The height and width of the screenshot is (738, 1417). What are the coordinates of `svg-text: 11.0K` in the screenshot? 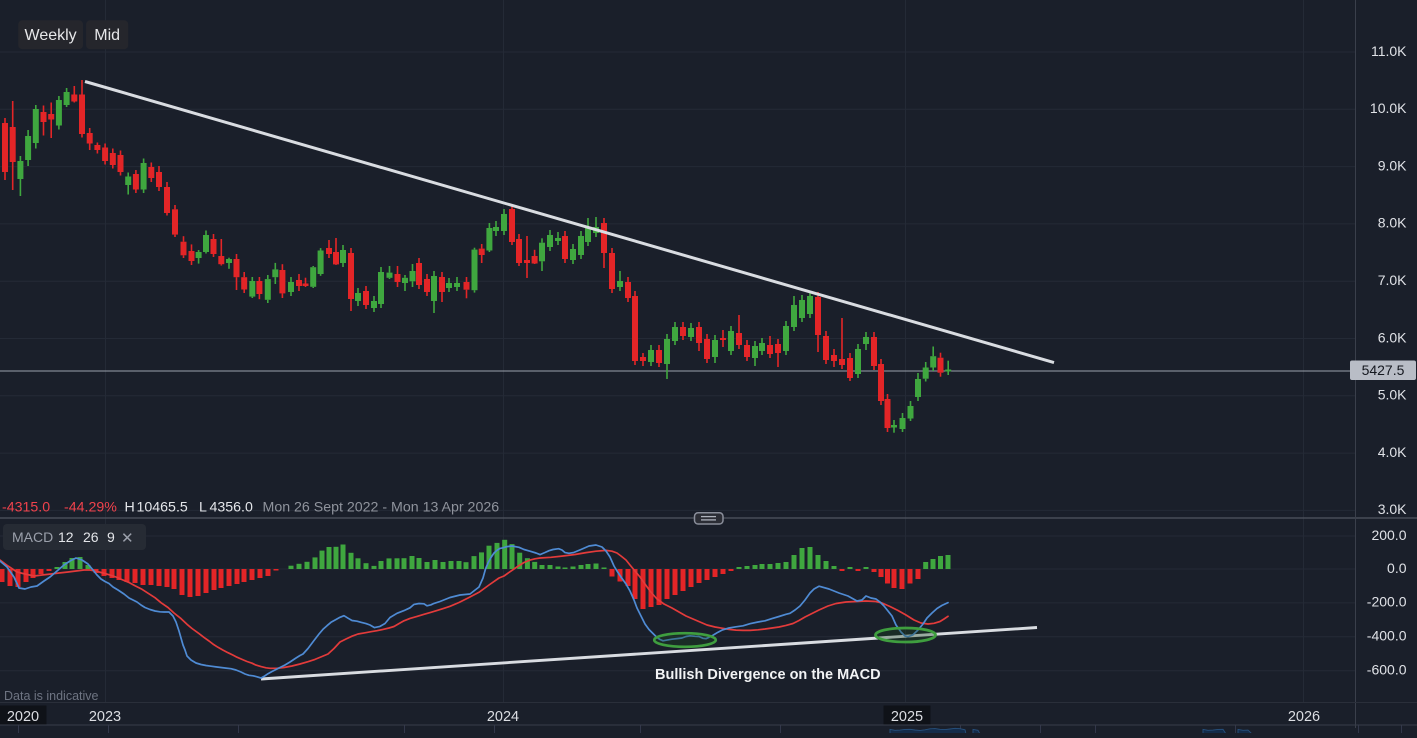 It's located at (1389, 51).